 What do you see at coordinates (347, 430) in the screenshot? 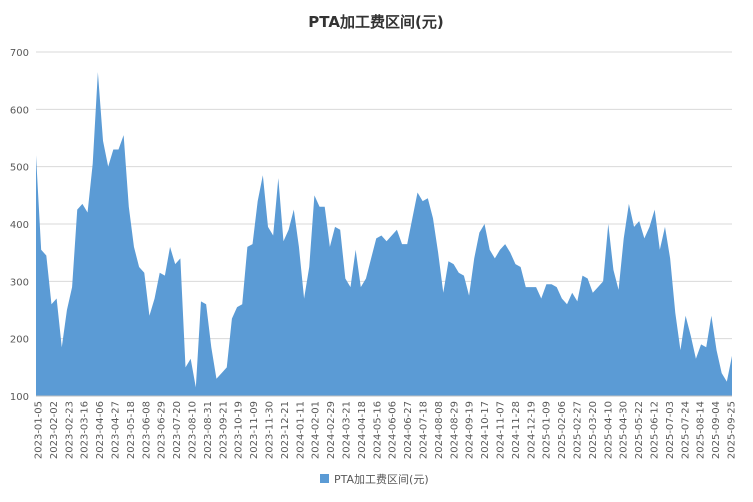
I see `x-tick-label: 2024-03-21` at bounding box center [347, 430].